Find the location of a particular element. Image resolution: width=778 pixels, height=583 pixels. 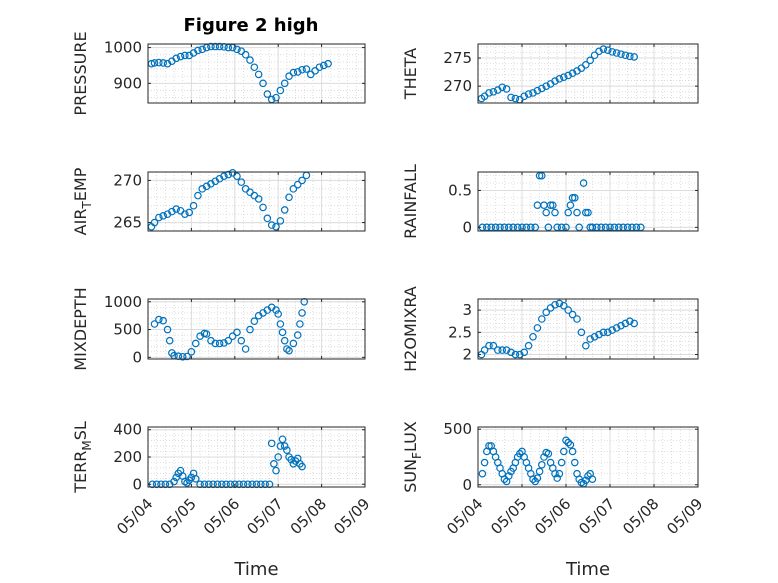

y-axis-label: SUNFLUX is located at coordinates (412, 457).